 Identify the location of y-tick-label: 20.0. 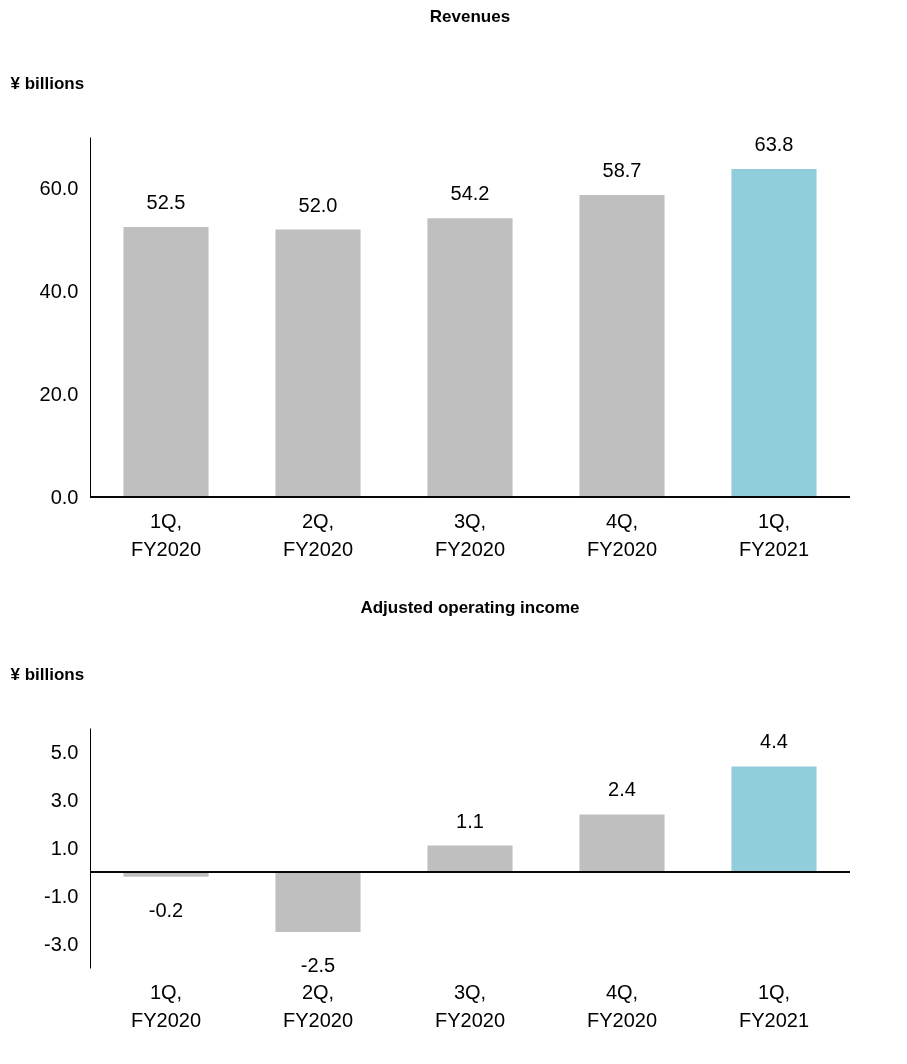
(59, 393).